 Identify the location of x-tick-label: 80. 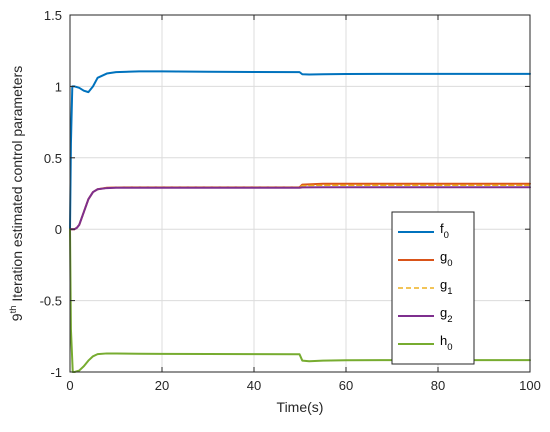
(438, 385).